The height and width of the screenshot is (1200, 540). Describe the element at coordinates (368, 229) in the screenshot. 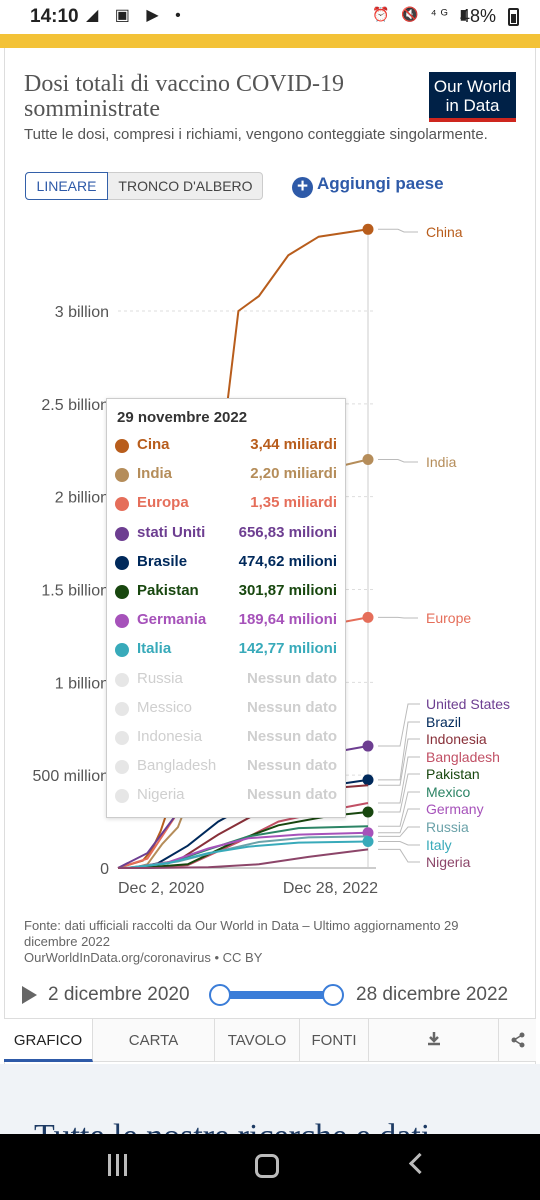

I see `series-point-china` at that location.